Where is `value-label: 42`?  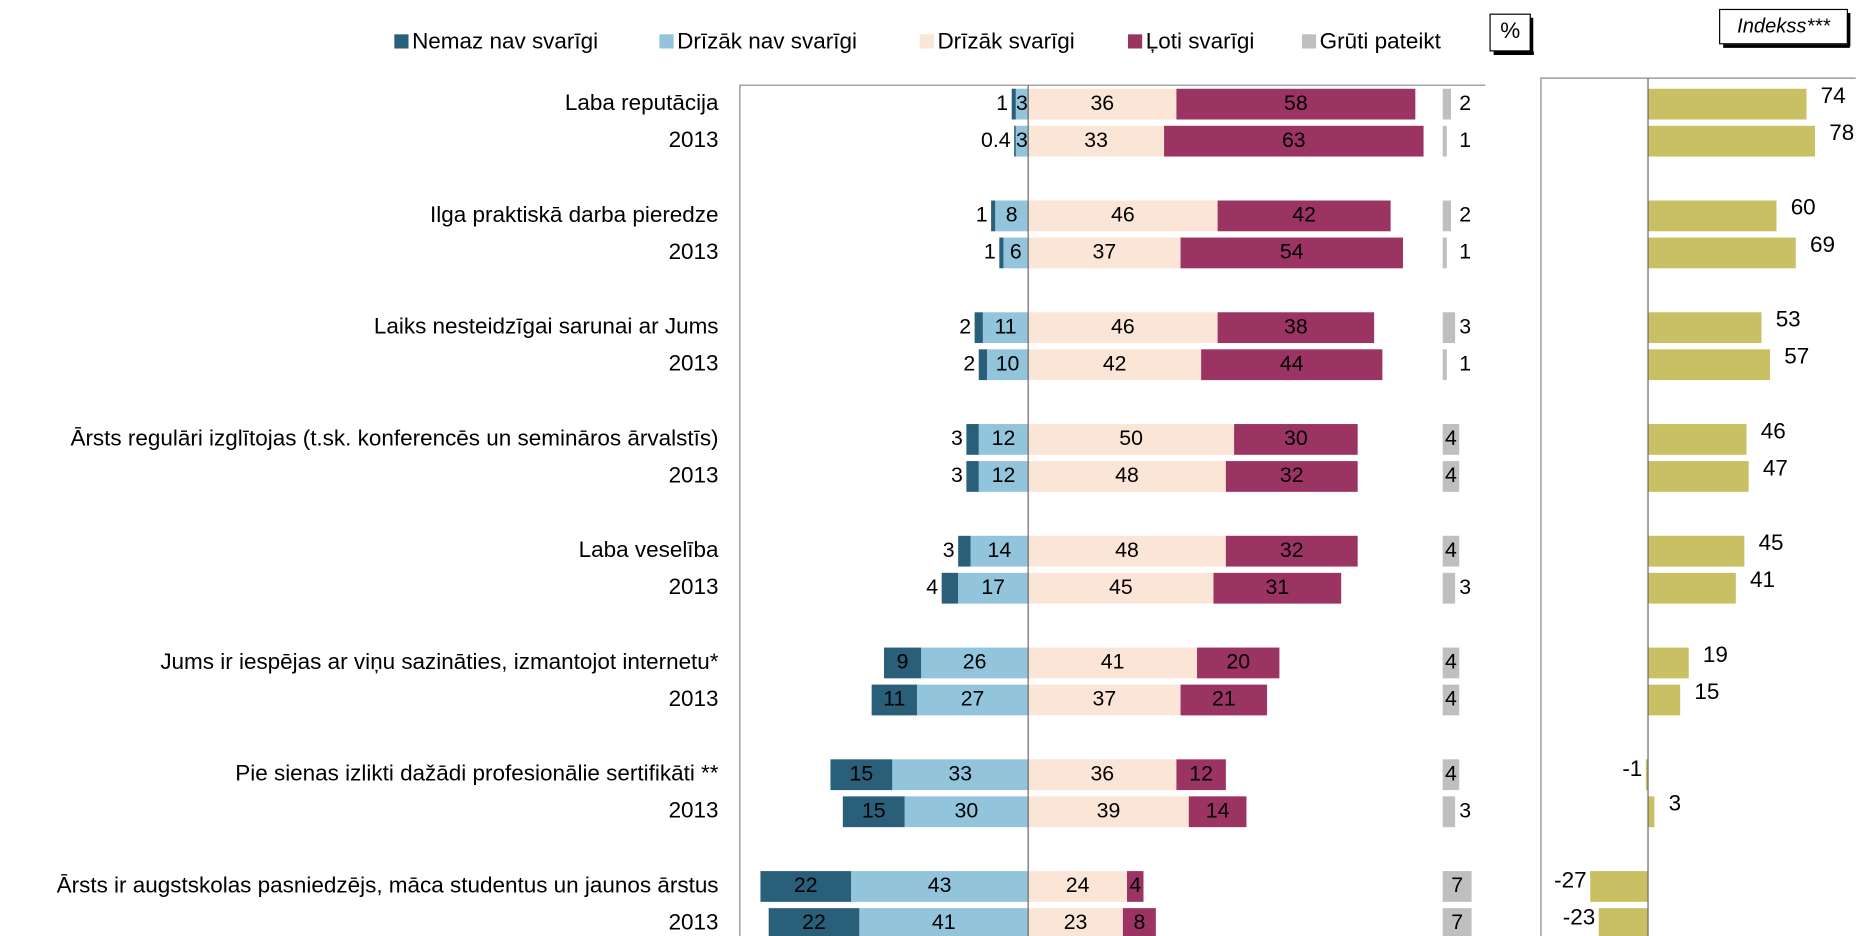
value-label: 42 is located at coordinates (1304, 215).